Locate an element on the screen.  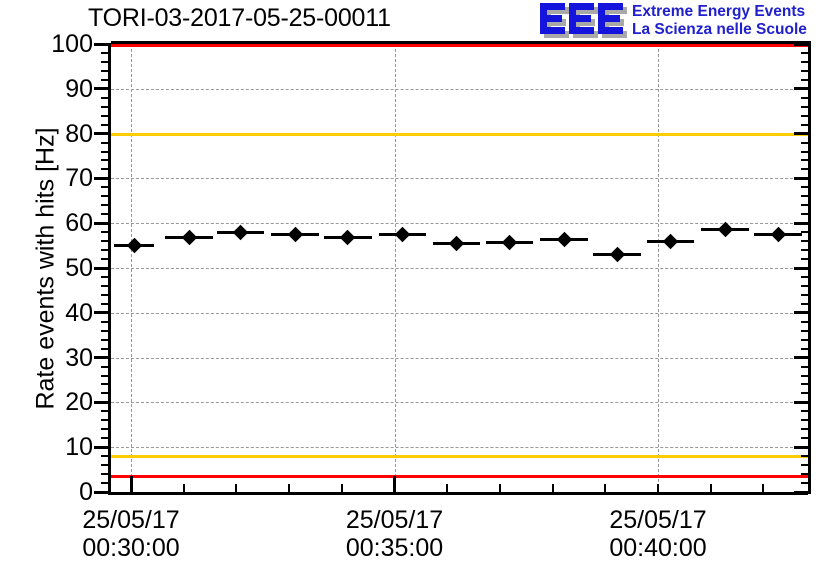
page-title: TORI-03-2017-05-25-00011 is located at coordinates (239, 18).